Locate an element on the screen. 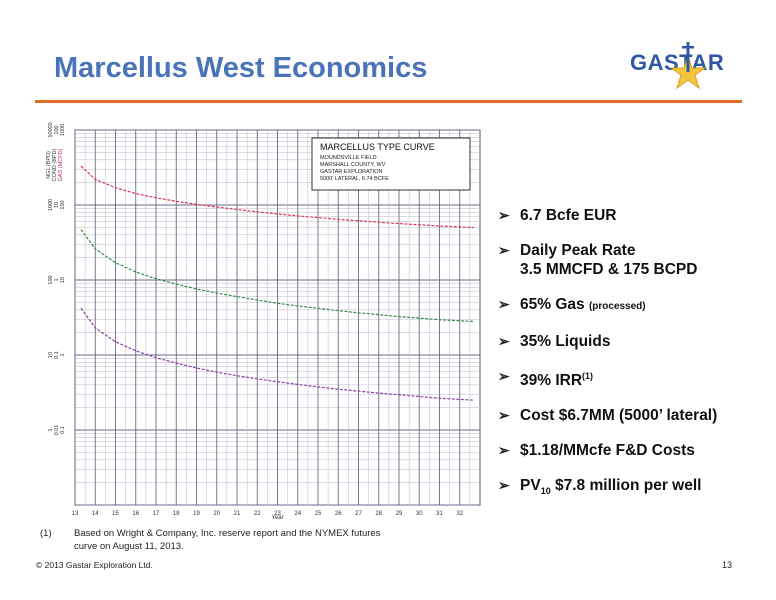 The height and width of the screenshot is (600, 776). legend-line: 5000' LATERAL, 6.74 BCFE is located at coordinates (354, 179).